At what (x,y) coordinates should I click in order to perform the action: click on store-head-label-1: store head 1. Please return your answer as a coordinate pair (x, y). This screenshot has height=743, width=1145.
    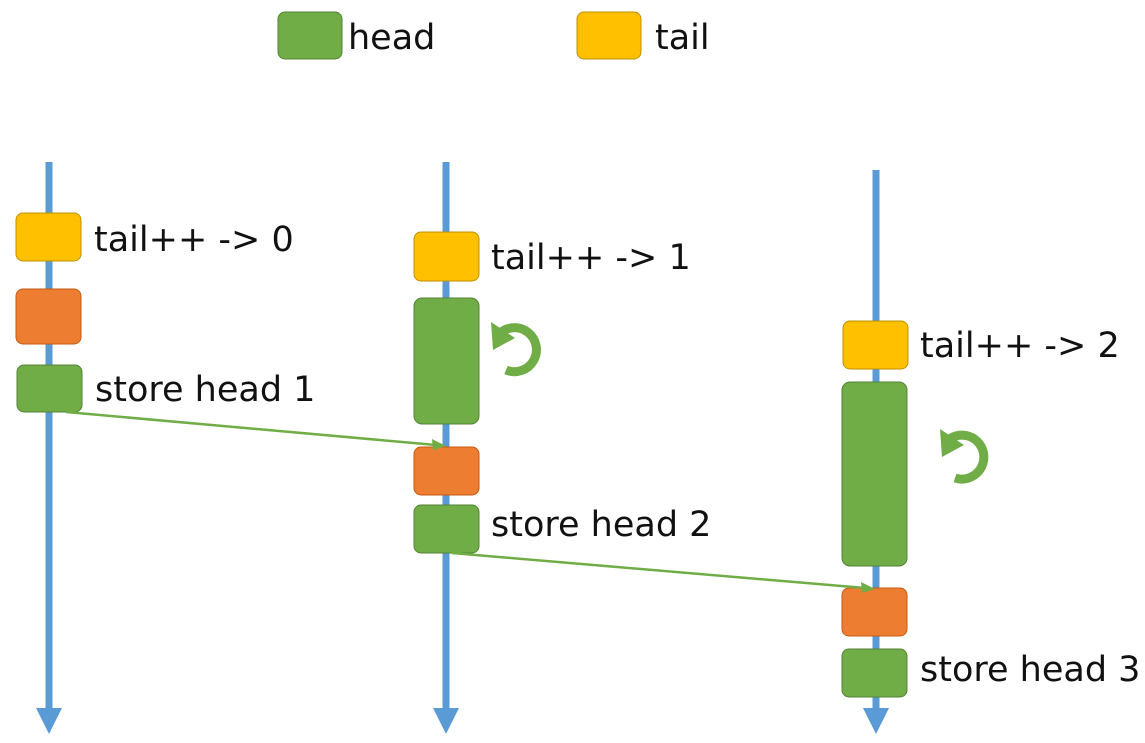
    Looking at the image, I should click on (205, 390).